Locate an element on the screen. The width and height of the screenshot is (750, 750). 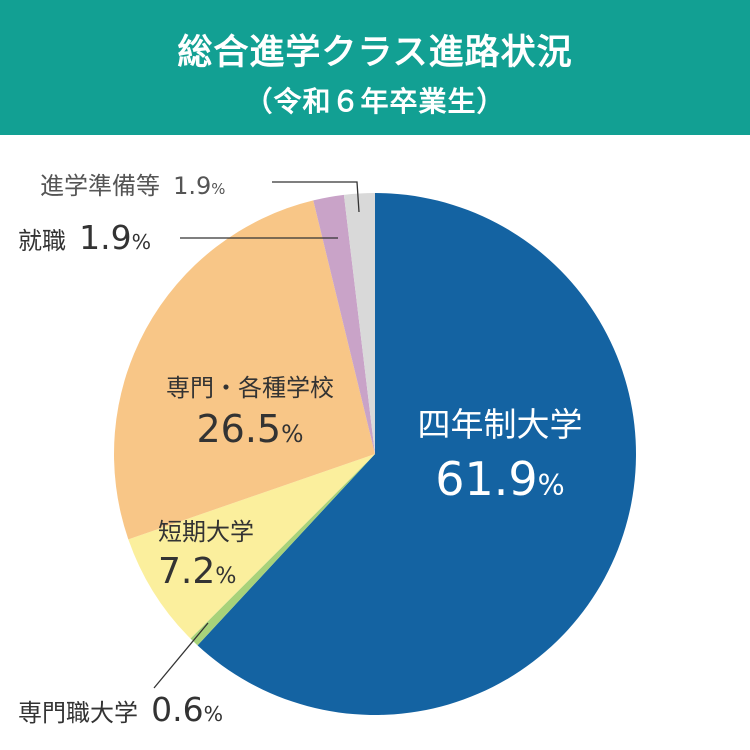
chart-title: 総合進学クラス進路状況 is located at coordinates (375, 53).